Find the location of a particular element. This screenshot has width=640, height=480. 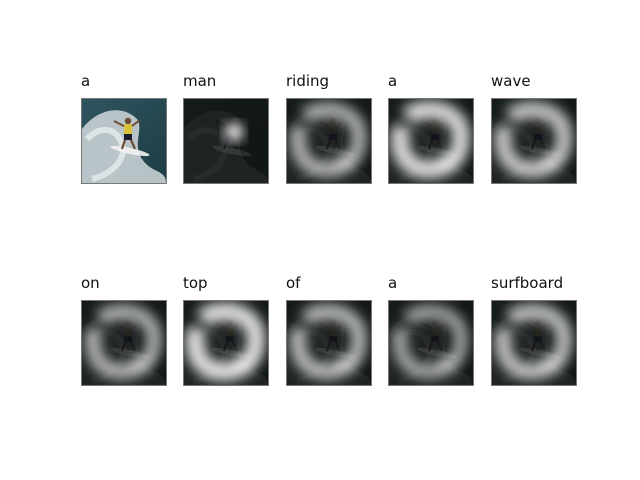

caption-word: top is located at coordinates (195, 283).